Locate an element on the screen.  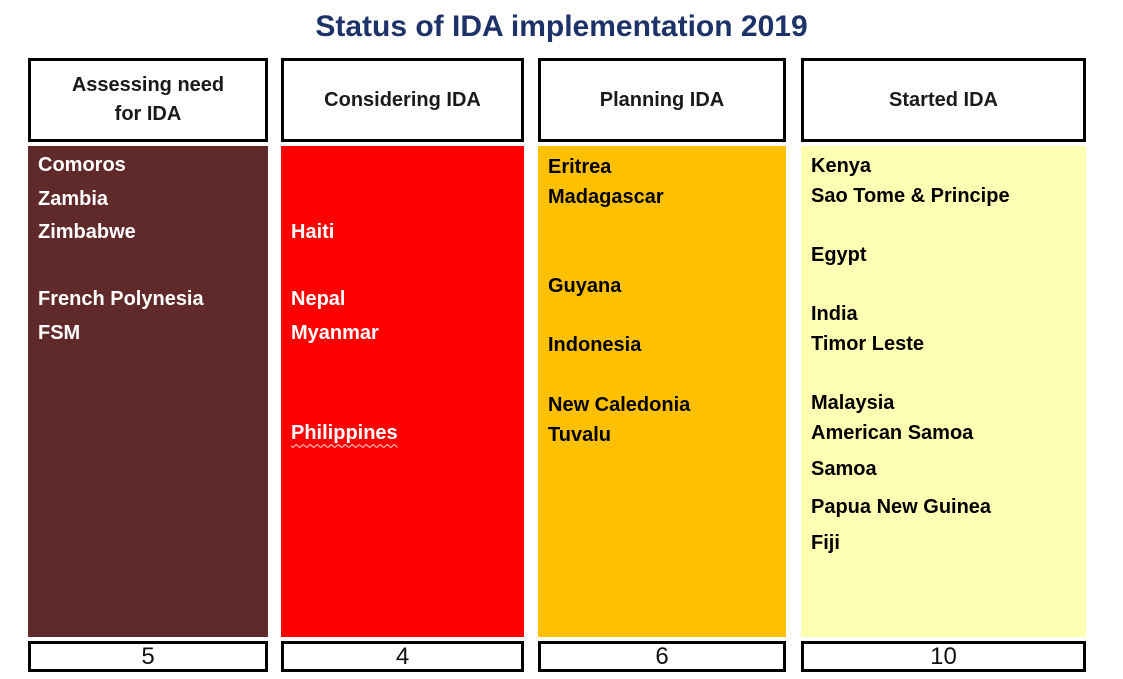
column-header-label: Started IDA is located at coordinates (943, 99).